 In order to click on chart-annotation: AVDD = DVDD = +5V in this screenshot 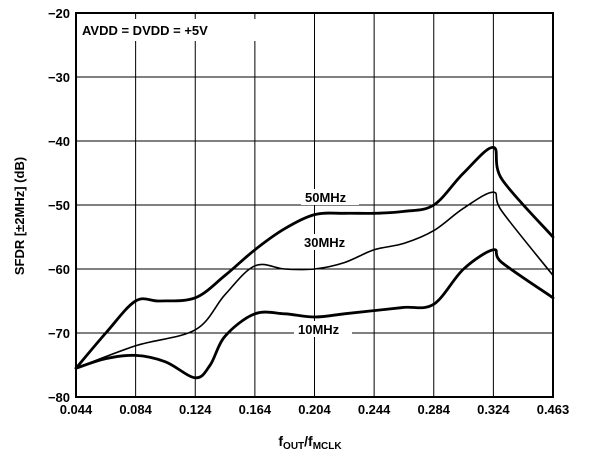, I will do `click(145, 30)`.